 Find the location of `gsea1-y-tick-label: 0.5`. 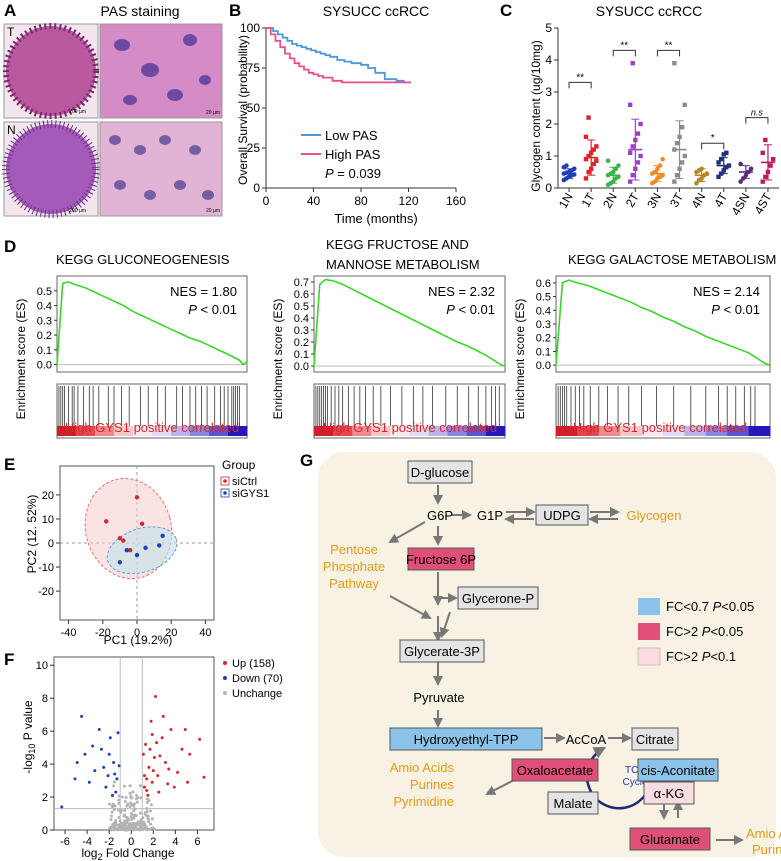

gsea1-y-tick-label: 0.5 is located at coordinates (44, 292).